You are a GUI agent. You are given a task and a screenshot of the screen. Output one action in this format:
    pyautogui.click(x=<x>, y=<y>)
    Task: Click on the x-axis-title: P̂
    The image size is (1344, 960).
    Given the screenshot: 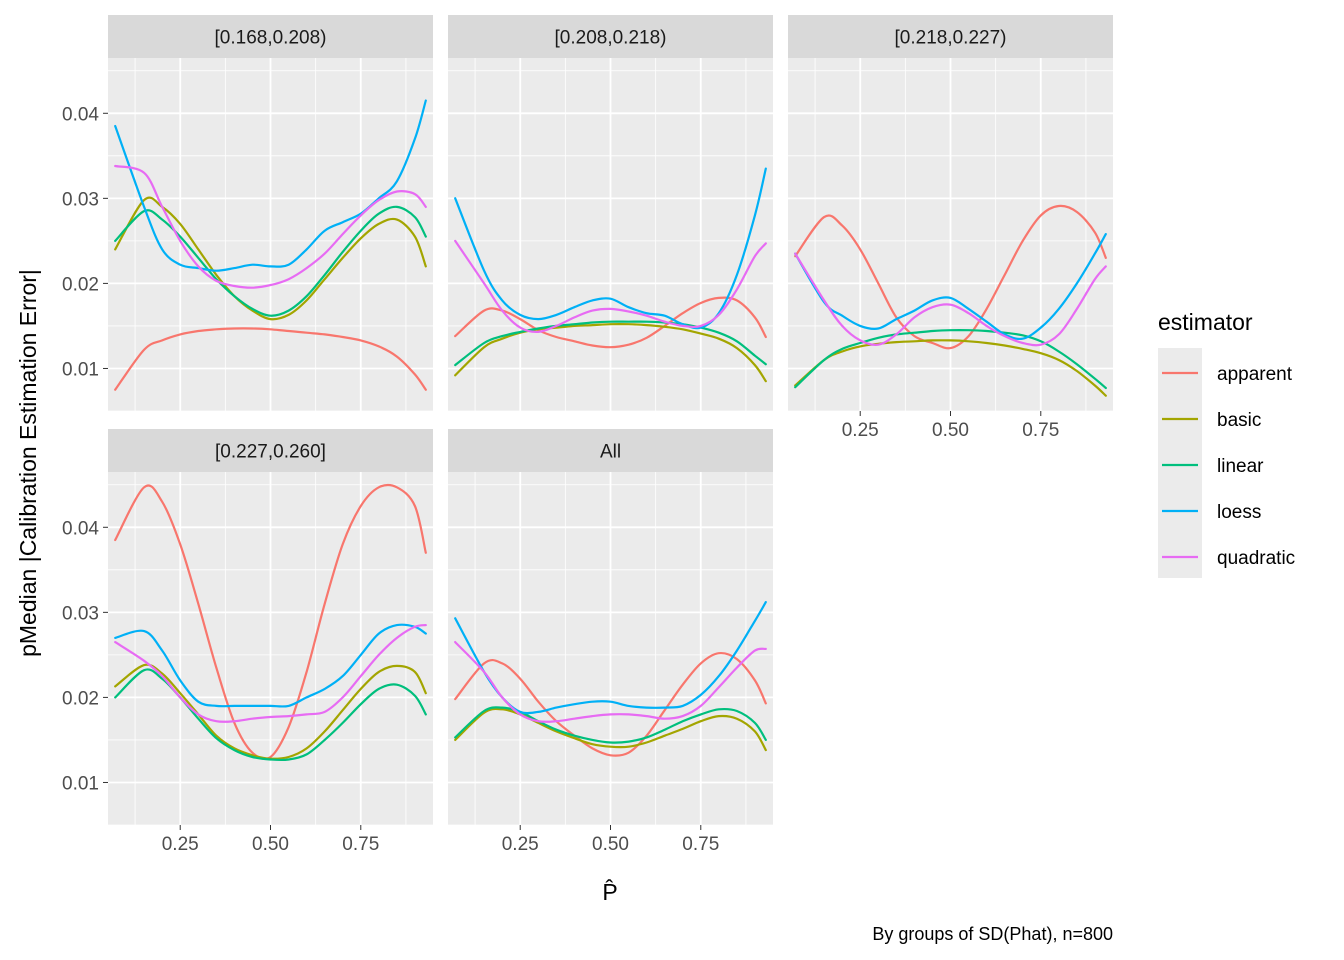 What is the action you would take?
    pyautogui.click(x=609, y=891)
    